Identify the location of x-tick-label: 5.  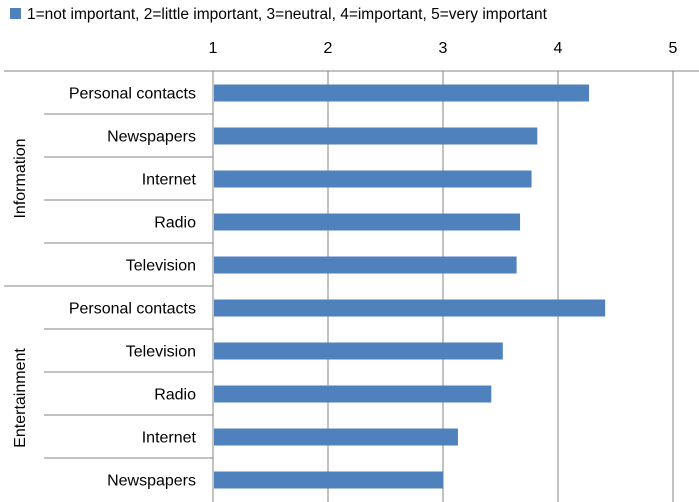
(673, 48).